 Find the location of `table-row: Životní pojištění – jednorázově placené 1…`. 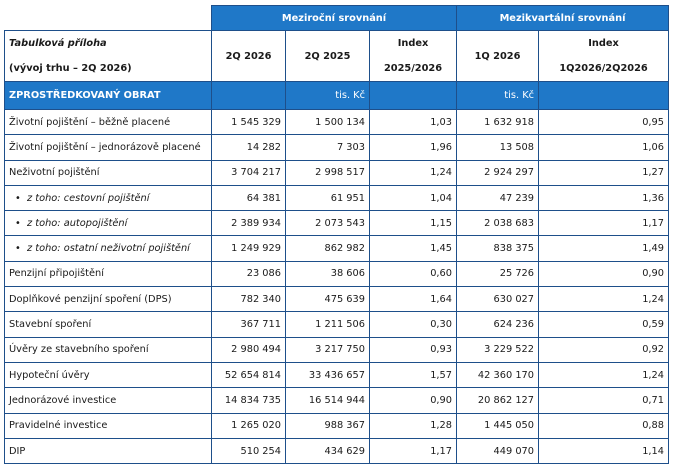

table-row: Životní pojištění – jednorázově placené 1… is located at coordinates (337, 147).